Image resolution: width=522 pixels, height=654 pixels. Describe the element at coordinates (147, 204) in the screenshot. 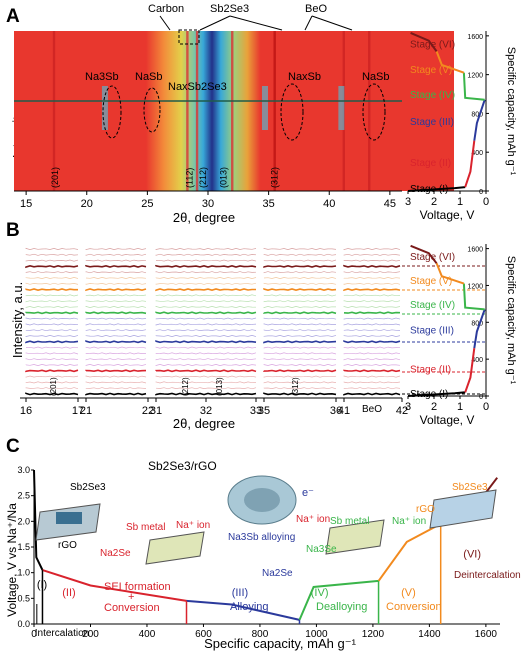

I see `a-xtick-label-2: 25` at that location.